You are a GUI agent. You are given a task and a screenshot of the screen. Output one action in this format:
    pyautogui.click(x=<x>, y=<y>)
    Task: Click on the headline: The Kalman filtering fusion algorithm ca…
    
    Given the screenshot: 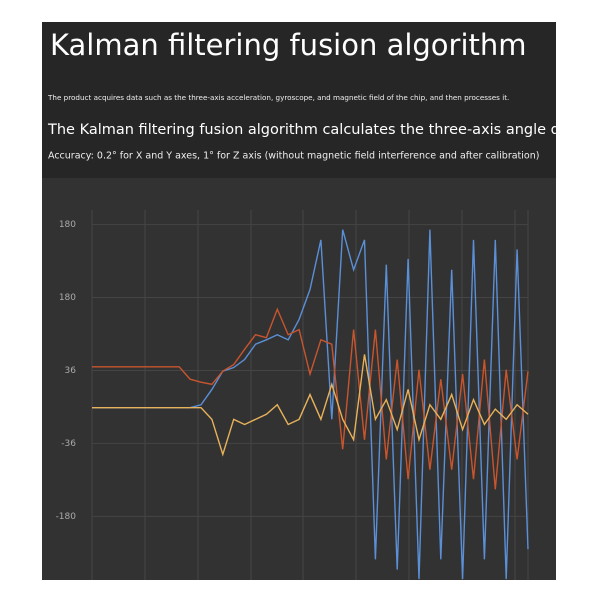 What is the action you would take?
    pyautogui.click(x=317, y=130)
    